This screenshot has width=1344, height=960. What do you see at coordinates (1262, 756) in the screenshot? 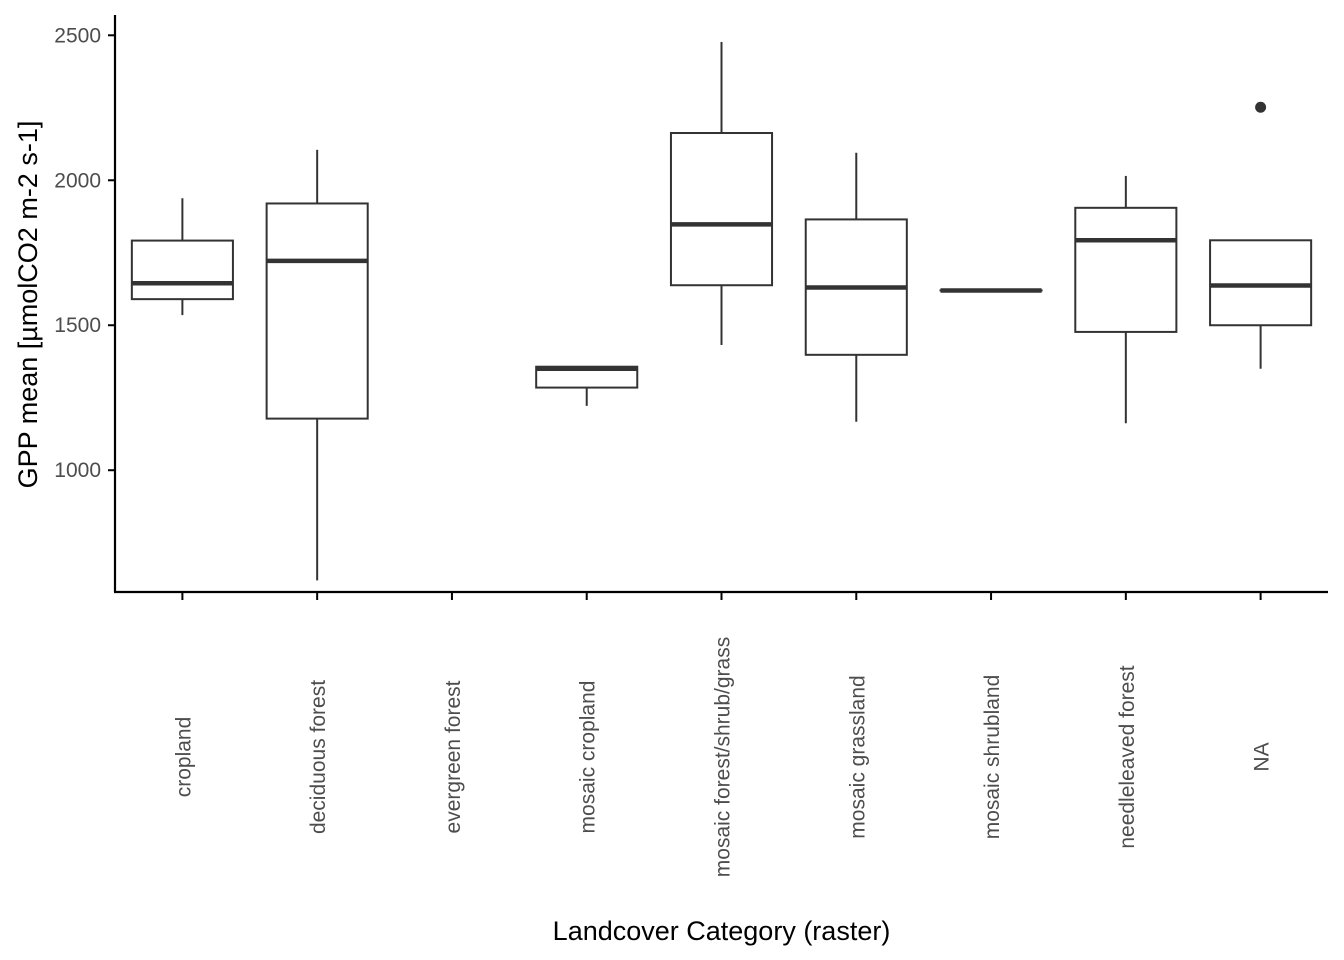
I see `x-tick-label: NA` at bounding box center [1262, 756].